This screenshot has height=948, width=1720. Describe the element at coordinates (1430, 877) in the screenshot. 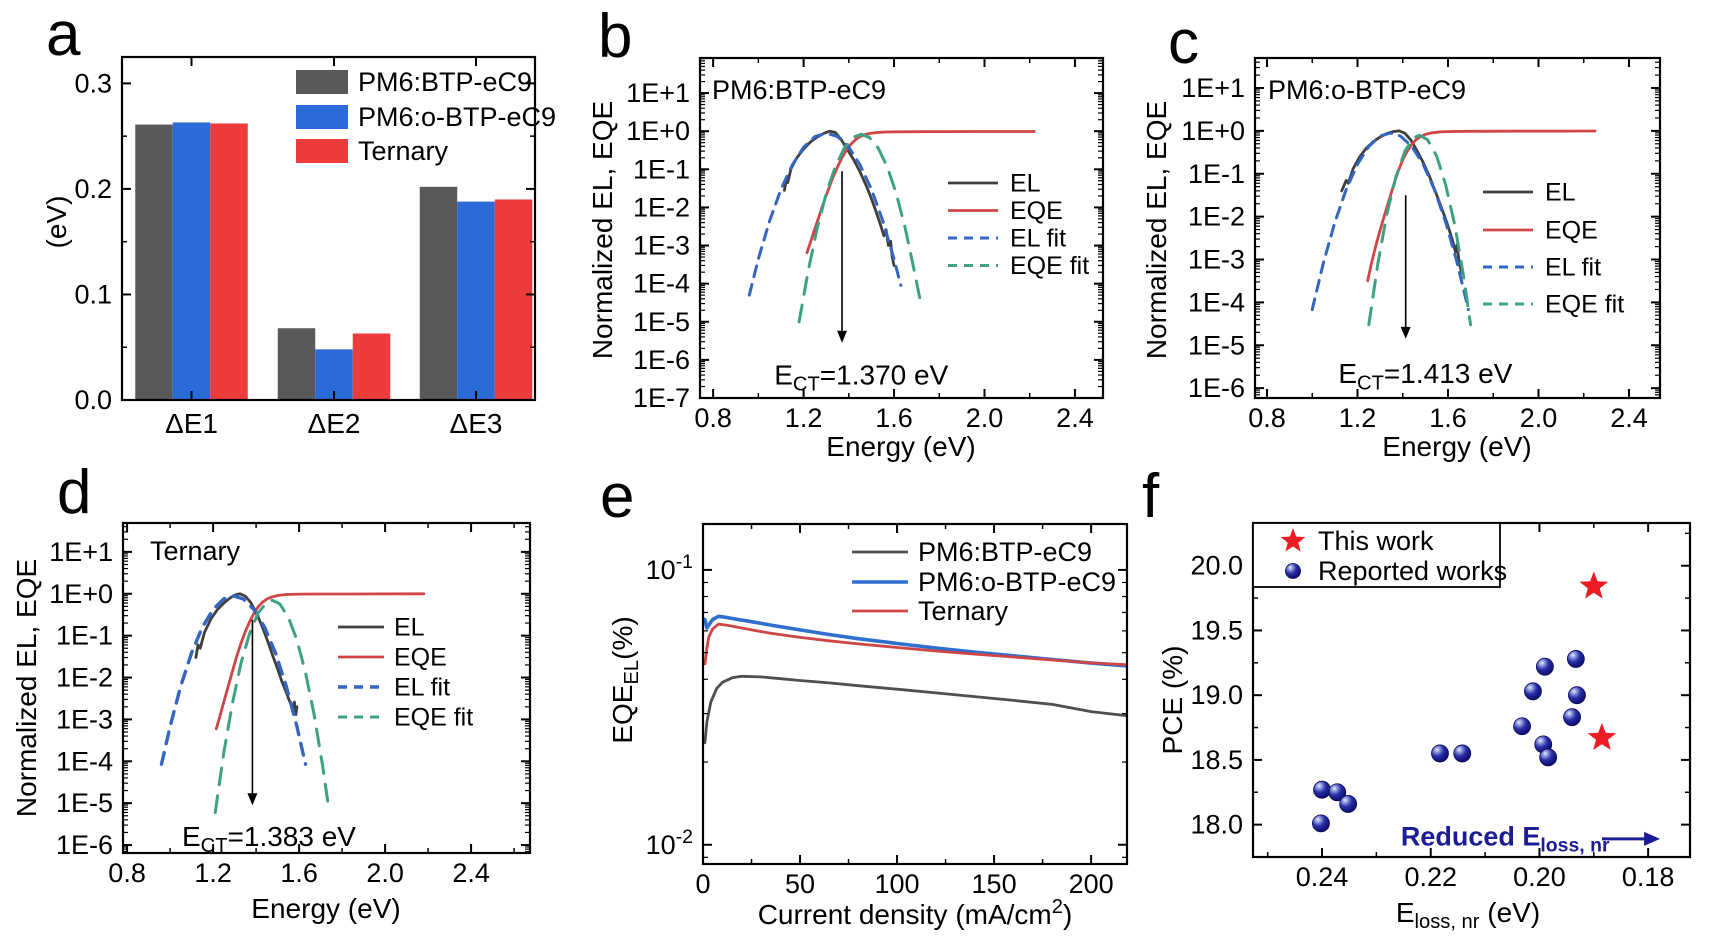

I see `x-tick-label: 0.22` at that location.